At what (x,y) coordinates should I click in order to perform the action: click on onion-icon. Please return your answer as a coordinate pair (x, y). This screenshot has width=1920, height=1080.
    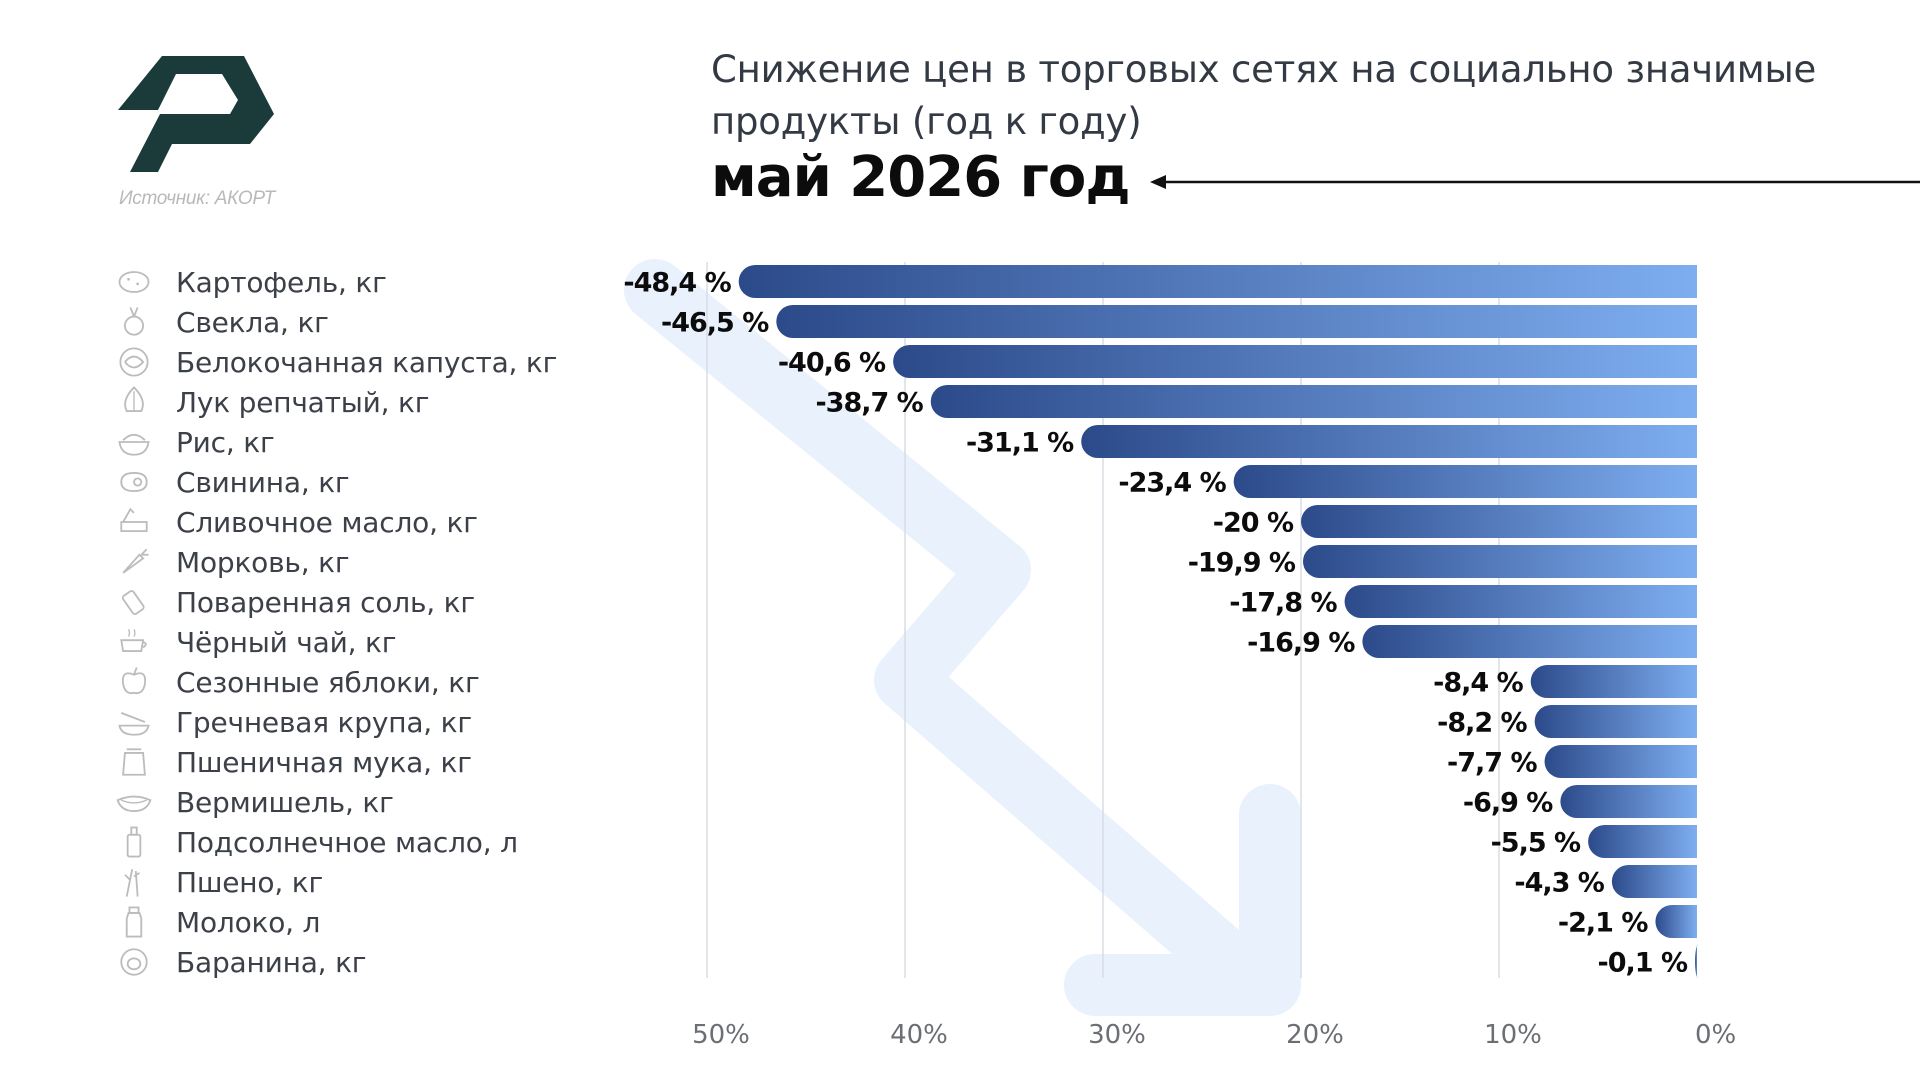
    Looking at the image, I should click on (134, 402).